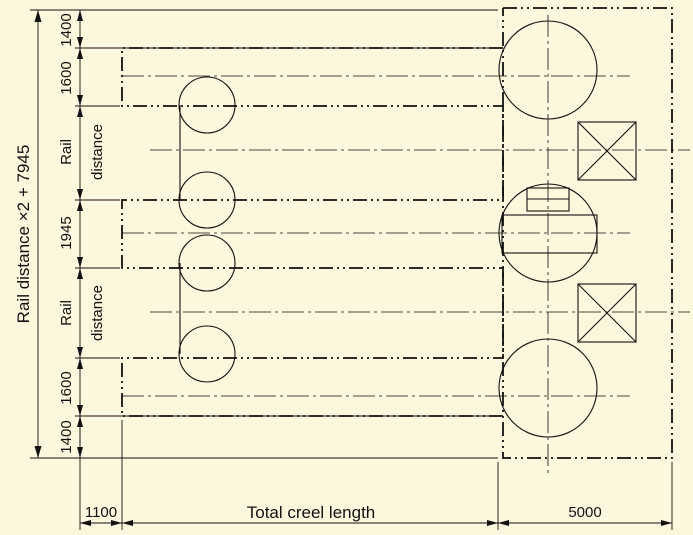 Image resolution: width=693 pixels, height=535 pixels. What do you see at coordinates (584, 512) in the screenshot?
I see `bottom-right-label: 5000` at bounding box center [584, 512].